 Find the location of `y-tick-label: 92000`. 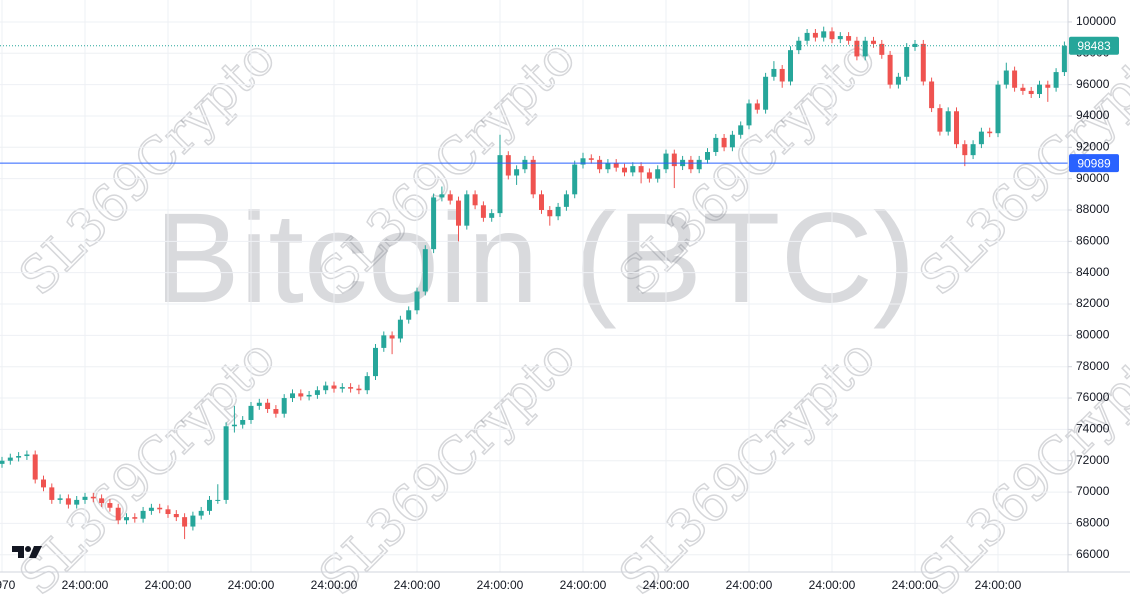

y-tick-label: 92000 is located at coordinates (1093, 146).